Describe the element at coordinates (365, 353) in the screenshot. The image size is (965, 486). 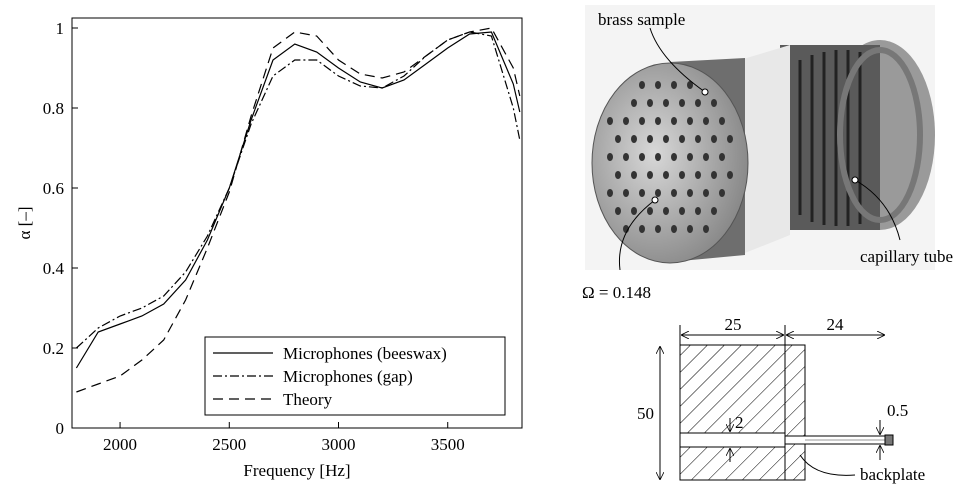
I see `legend-label: Microphones (beeswax)` at that location.